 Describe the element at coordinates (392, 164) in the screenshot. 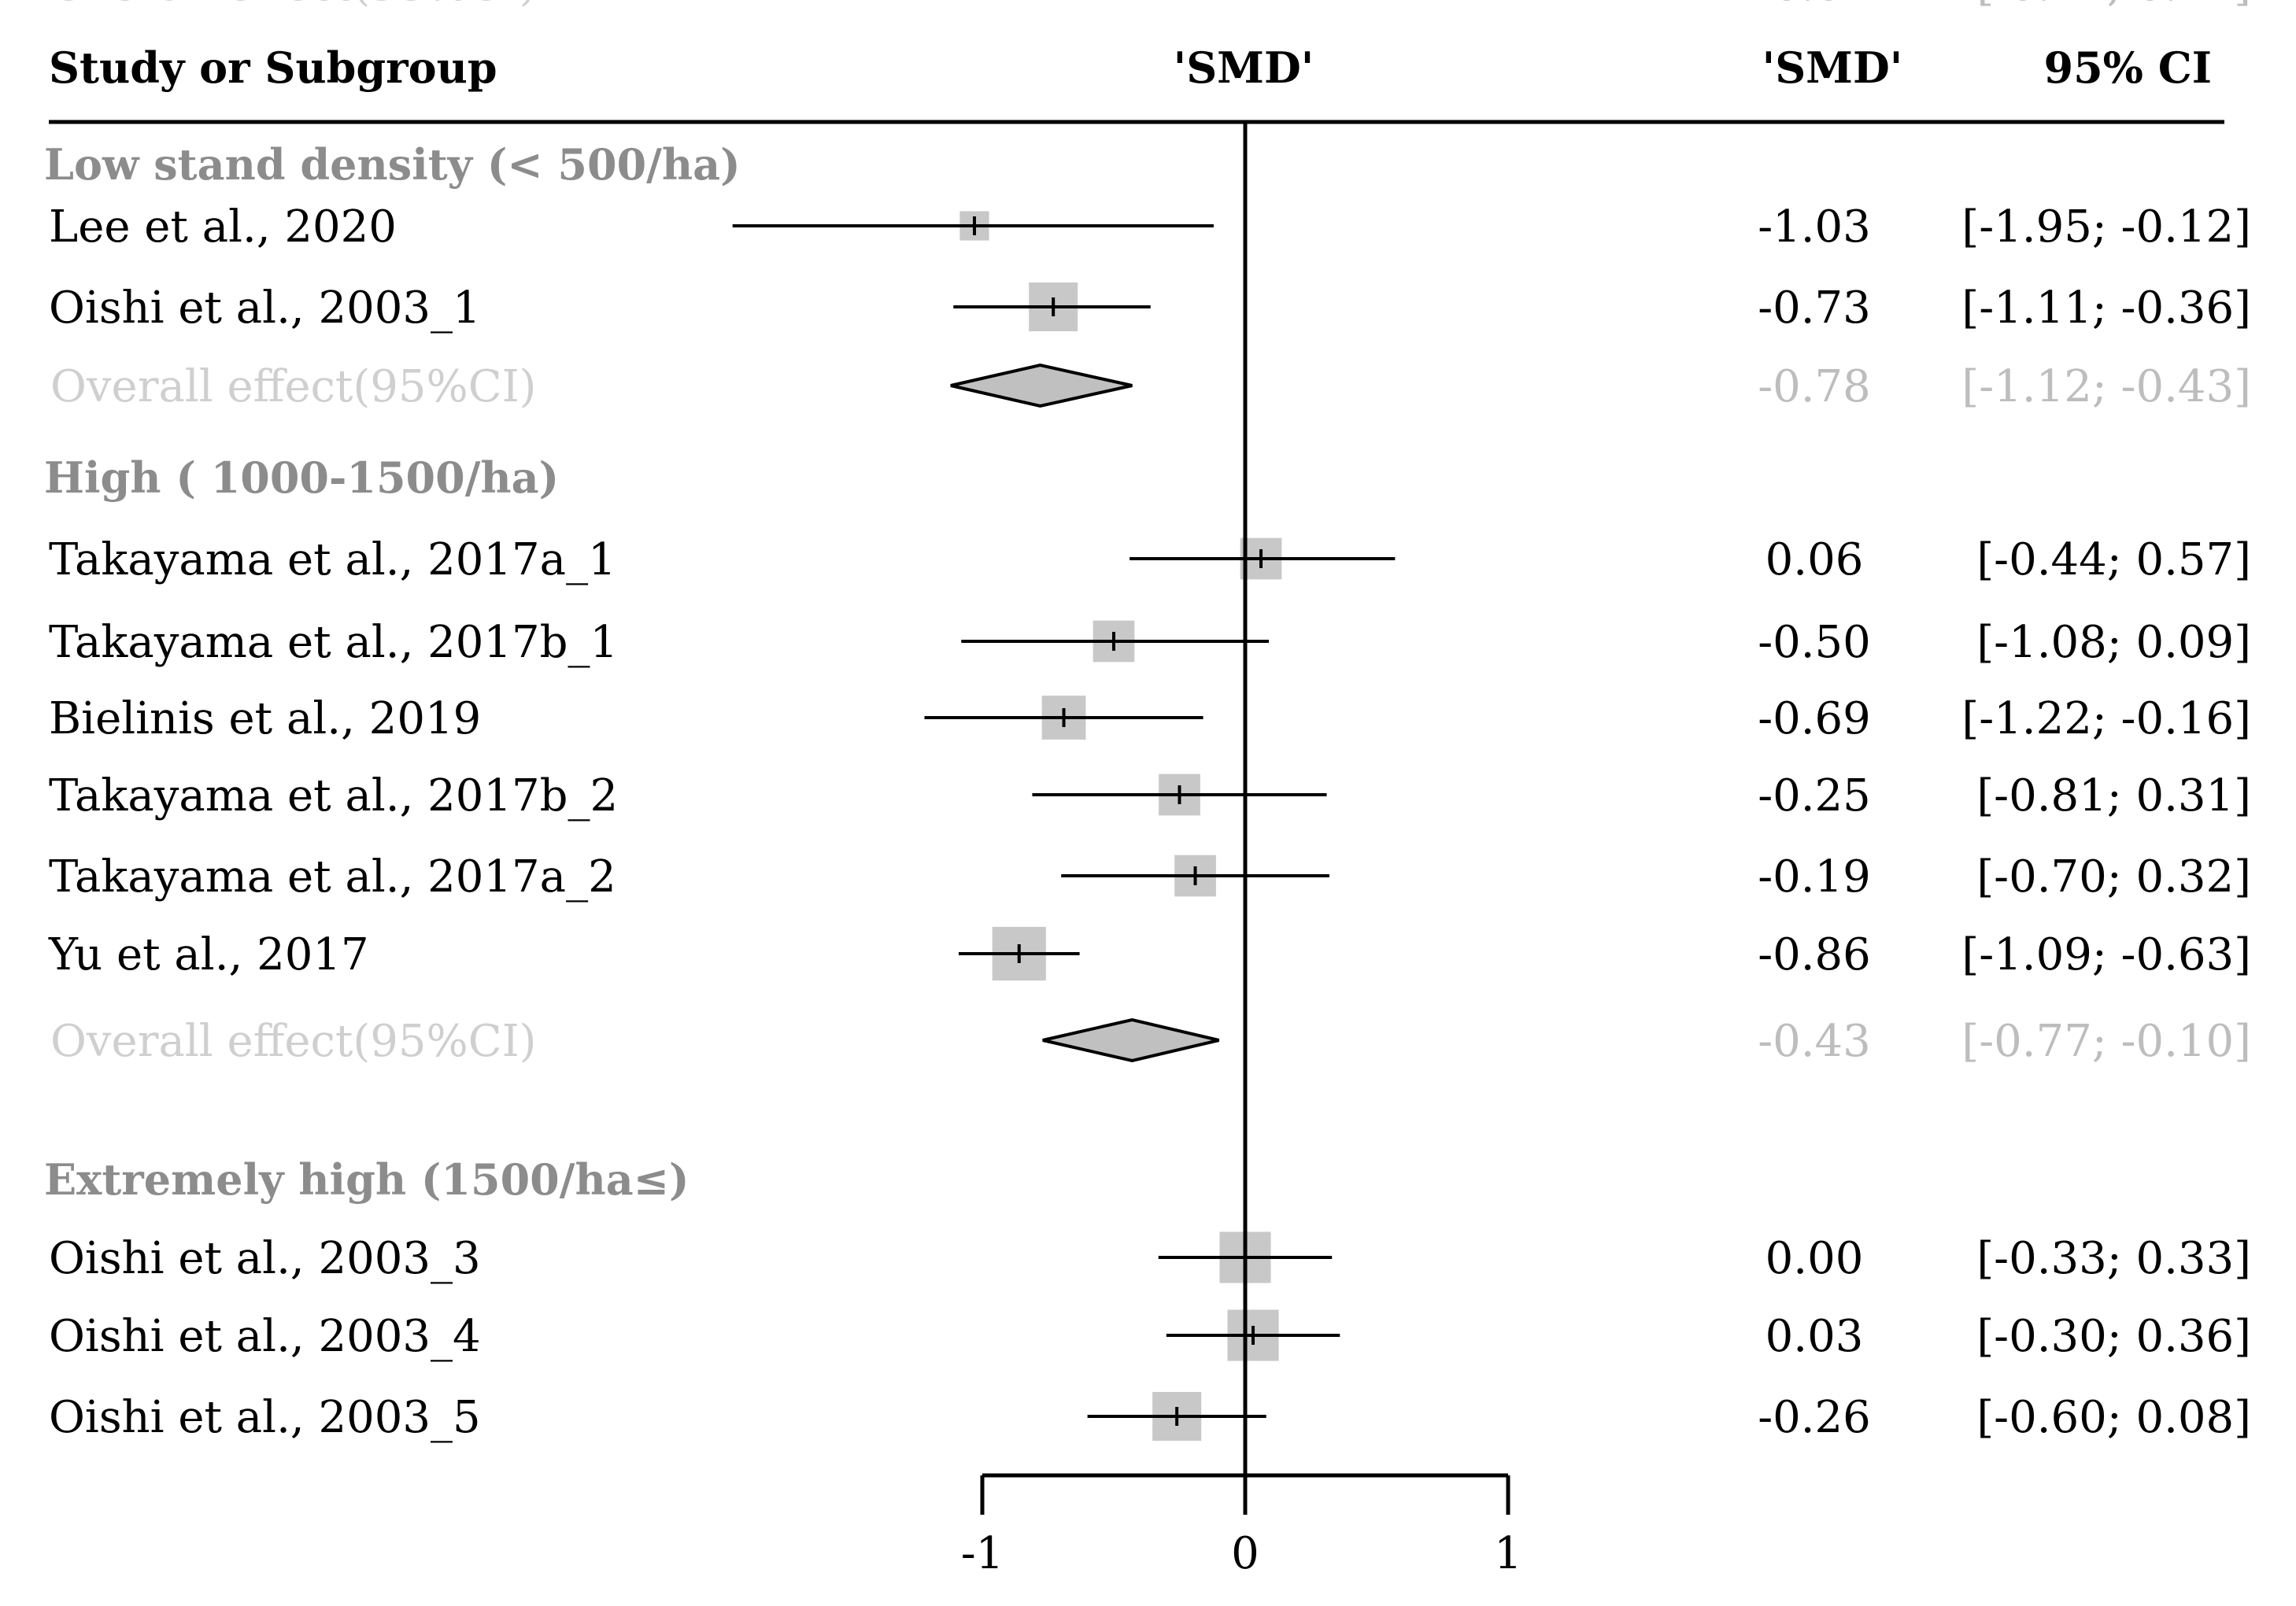

I see `subgroup-label: Low stand density (< 500/ha)` at that location.